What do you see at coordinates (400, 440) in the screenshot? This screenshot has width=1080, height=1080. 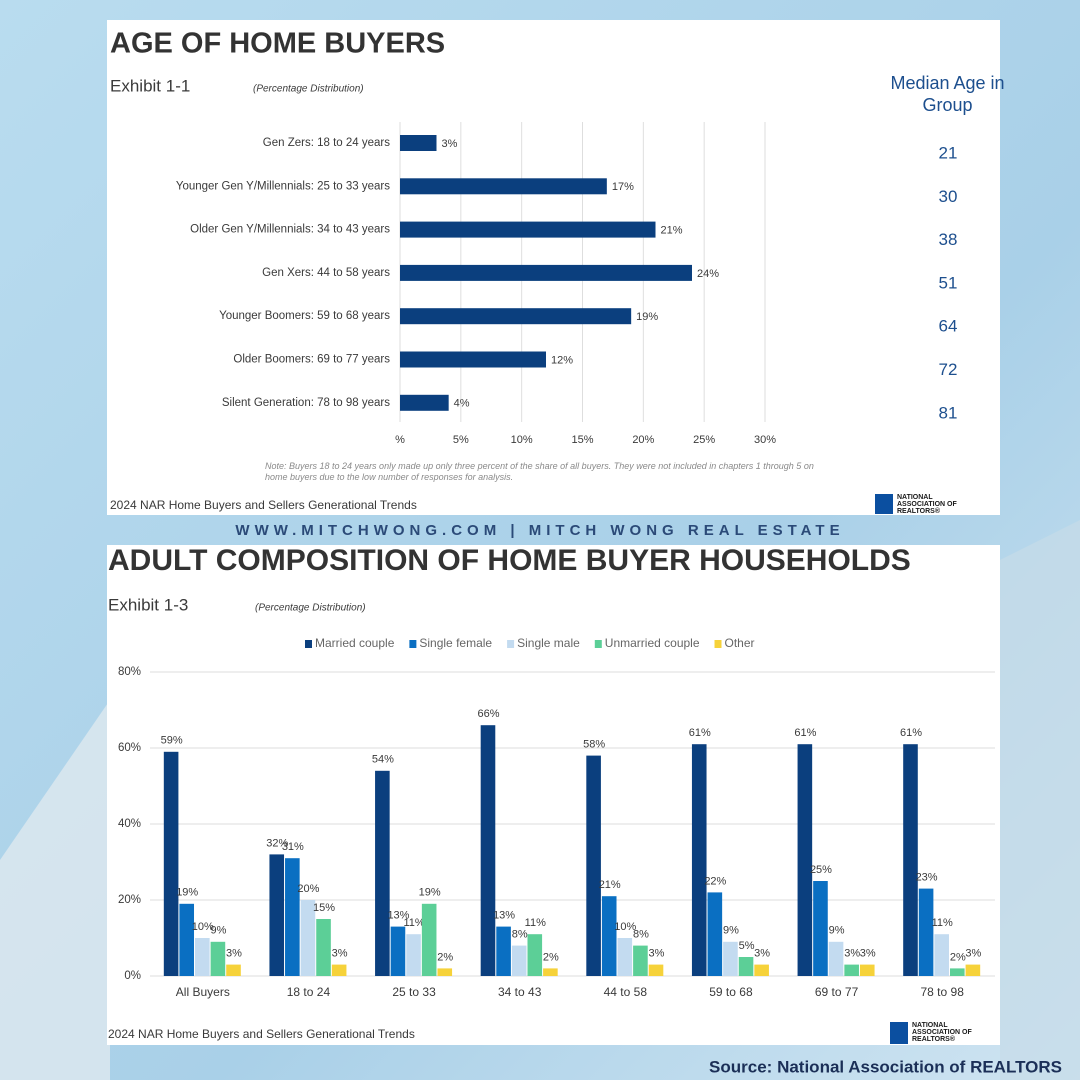 I see `x-tick-label: %` at bounding box center [400, 440].